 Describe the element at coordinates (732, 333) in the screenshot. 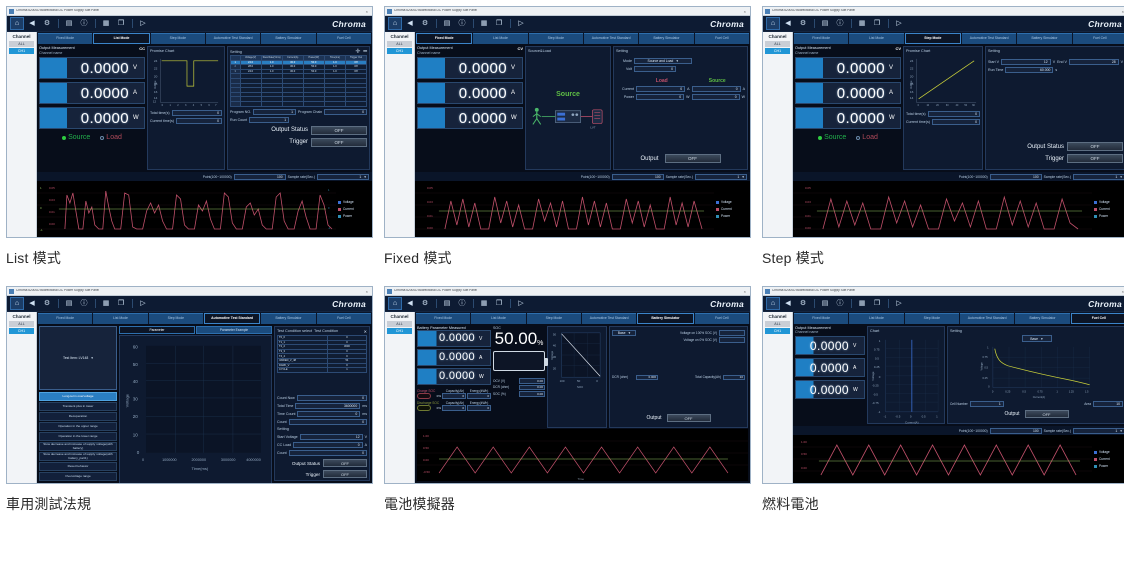

I see `voltage-100-input` at that location.